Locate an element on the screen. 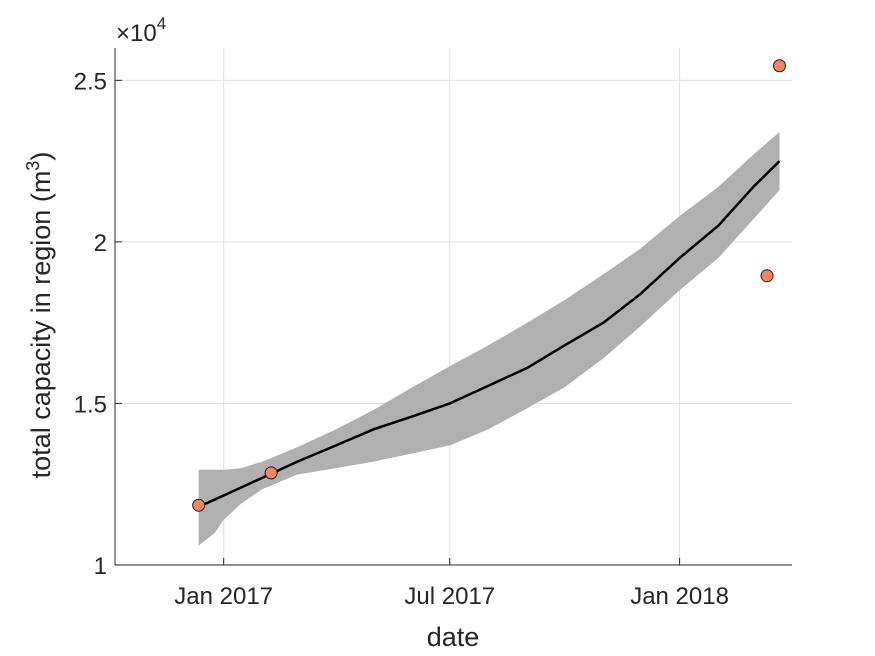  y-exponent-power: 4 is located at coordinates (161, 23).